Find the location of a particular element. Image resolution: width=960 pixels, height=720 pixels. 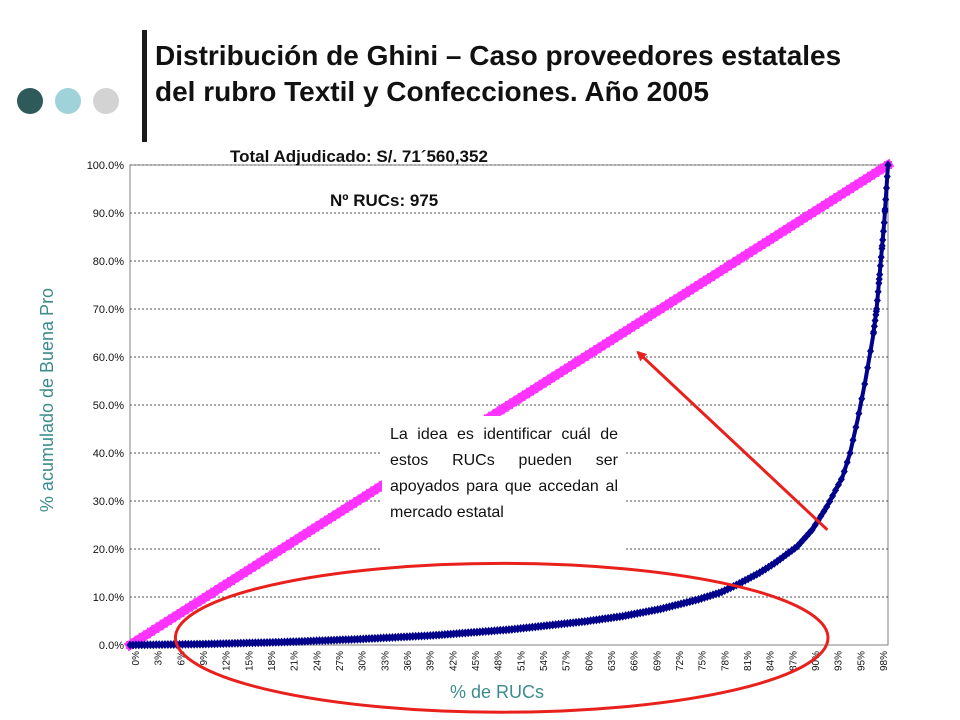

x-tick-label: 57% is located at coordinates (567, 661).